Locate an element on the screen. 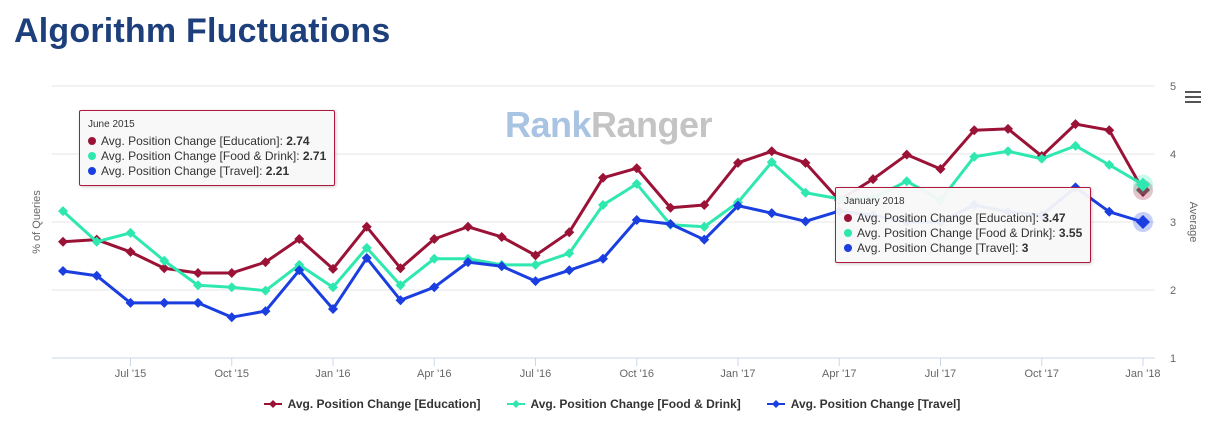  legend-item-education: Avg. Position Change [Education] is located at coordinates (372, 404).